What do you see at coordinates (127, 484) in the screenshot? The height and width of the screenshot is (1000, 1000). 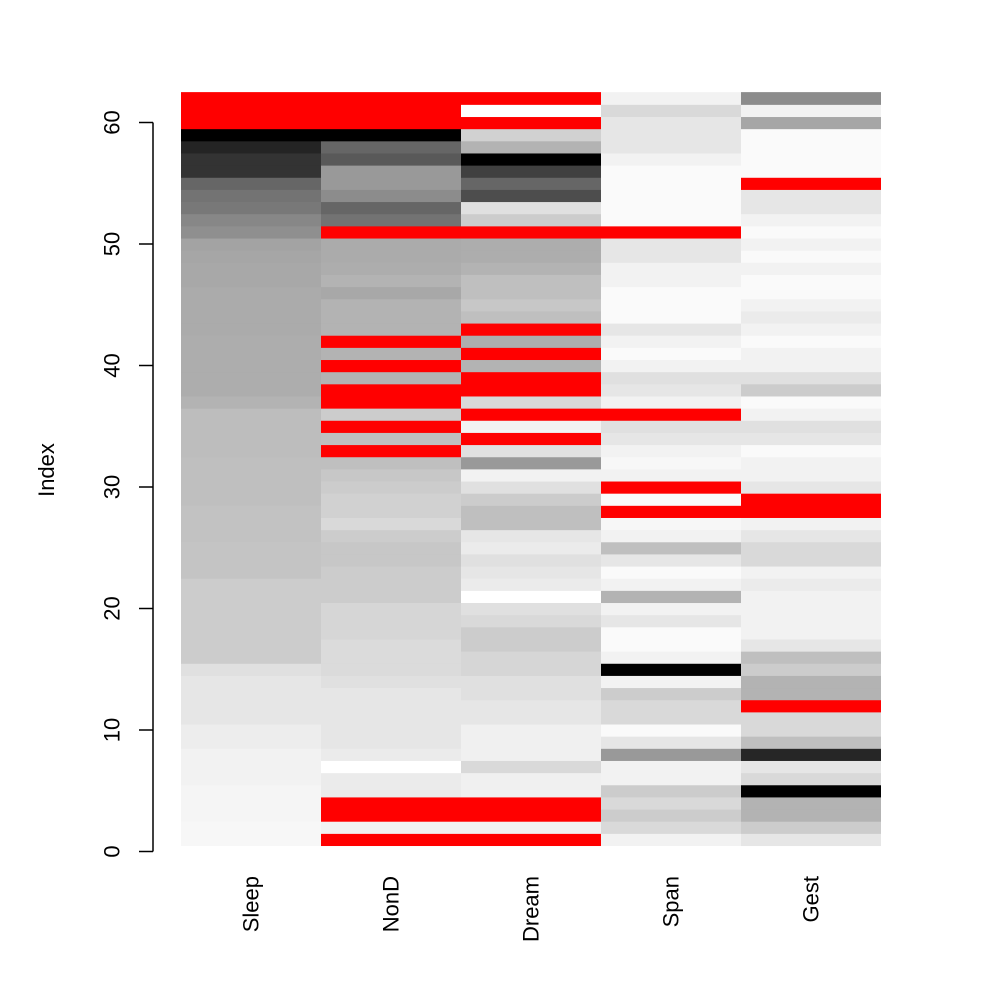 I see `y-axis: 0 10 20 30 40 50 60` at bounding box center [127, 484].